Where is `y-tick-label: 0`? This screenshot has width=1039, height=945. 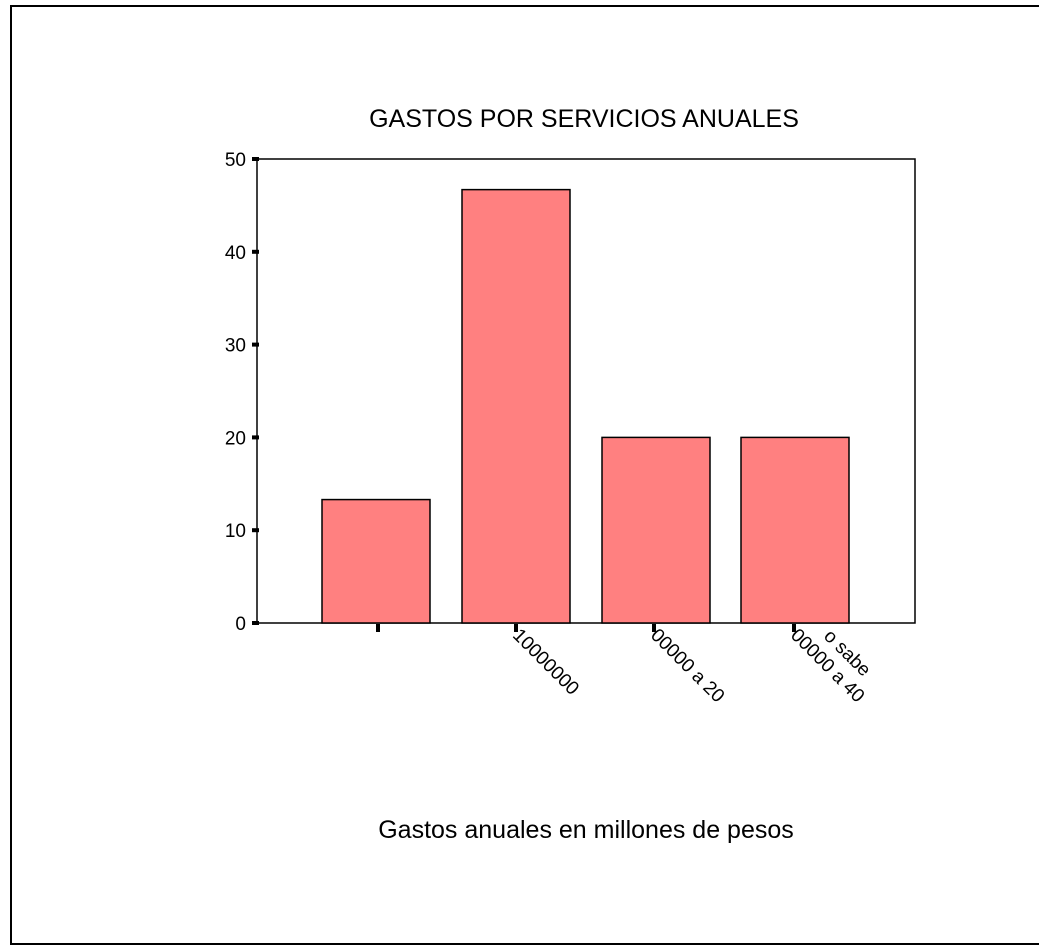
y-tick-label: 0 is located at coordinates (240, 624).